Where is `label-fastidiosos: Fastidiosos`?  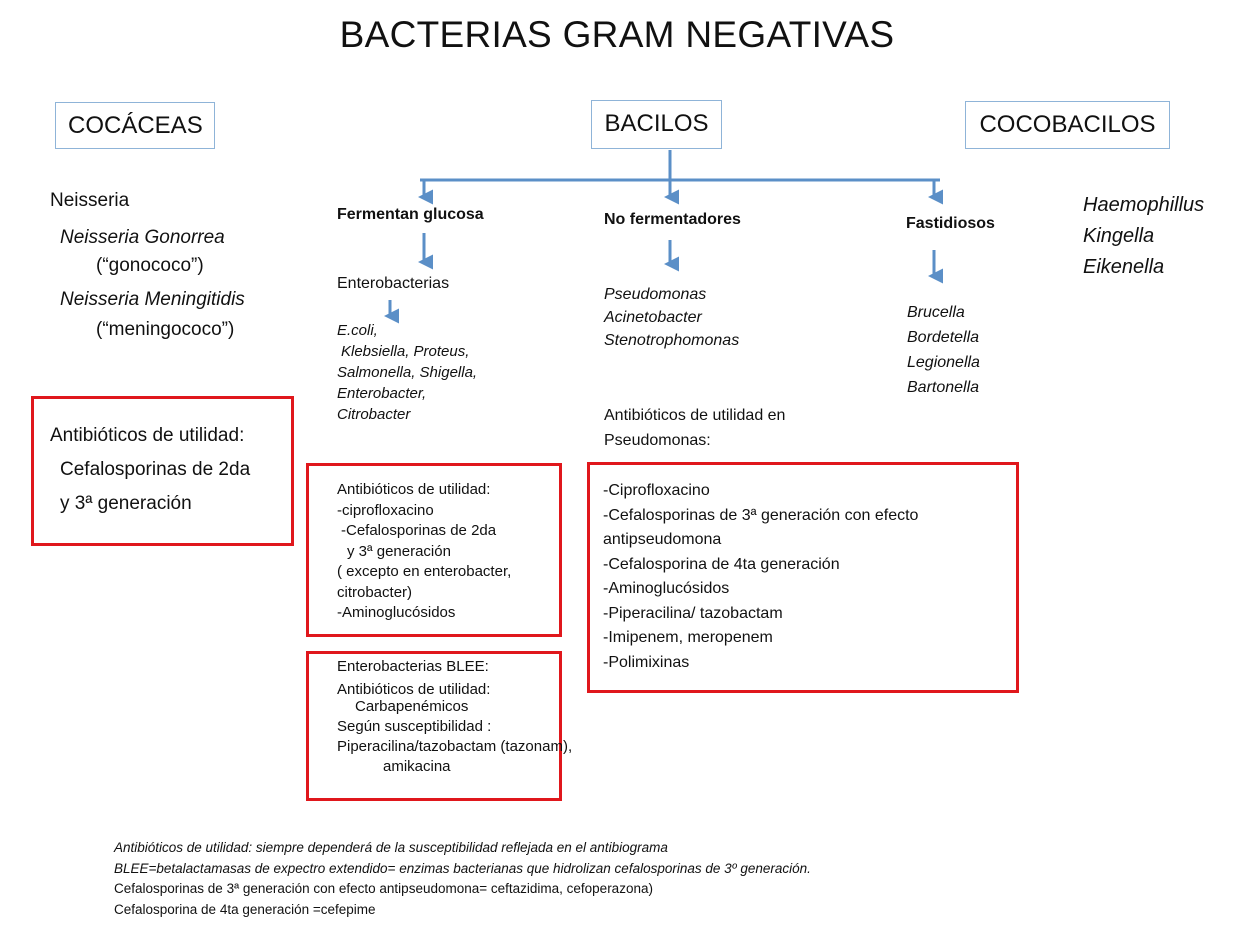 label-fastidiosos: Fastidiosos is located at coordinates (950, 223).